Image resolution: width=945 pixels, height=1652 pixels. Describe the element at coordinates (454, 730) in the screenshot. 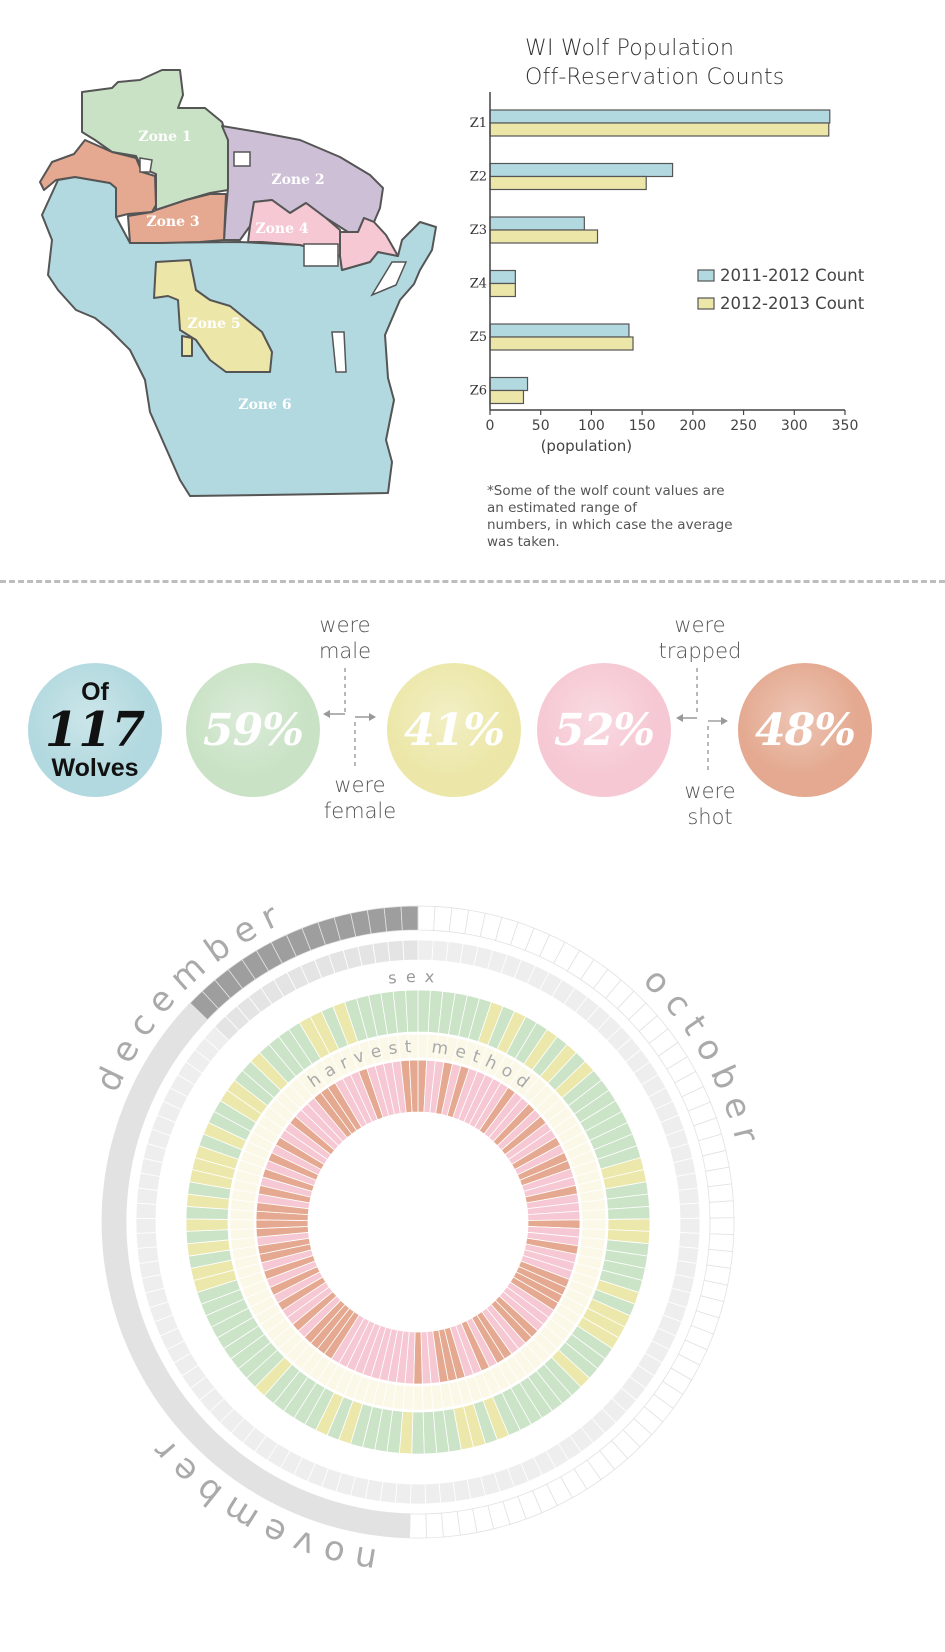

I see `female-percent-circle: 41%` at that location.